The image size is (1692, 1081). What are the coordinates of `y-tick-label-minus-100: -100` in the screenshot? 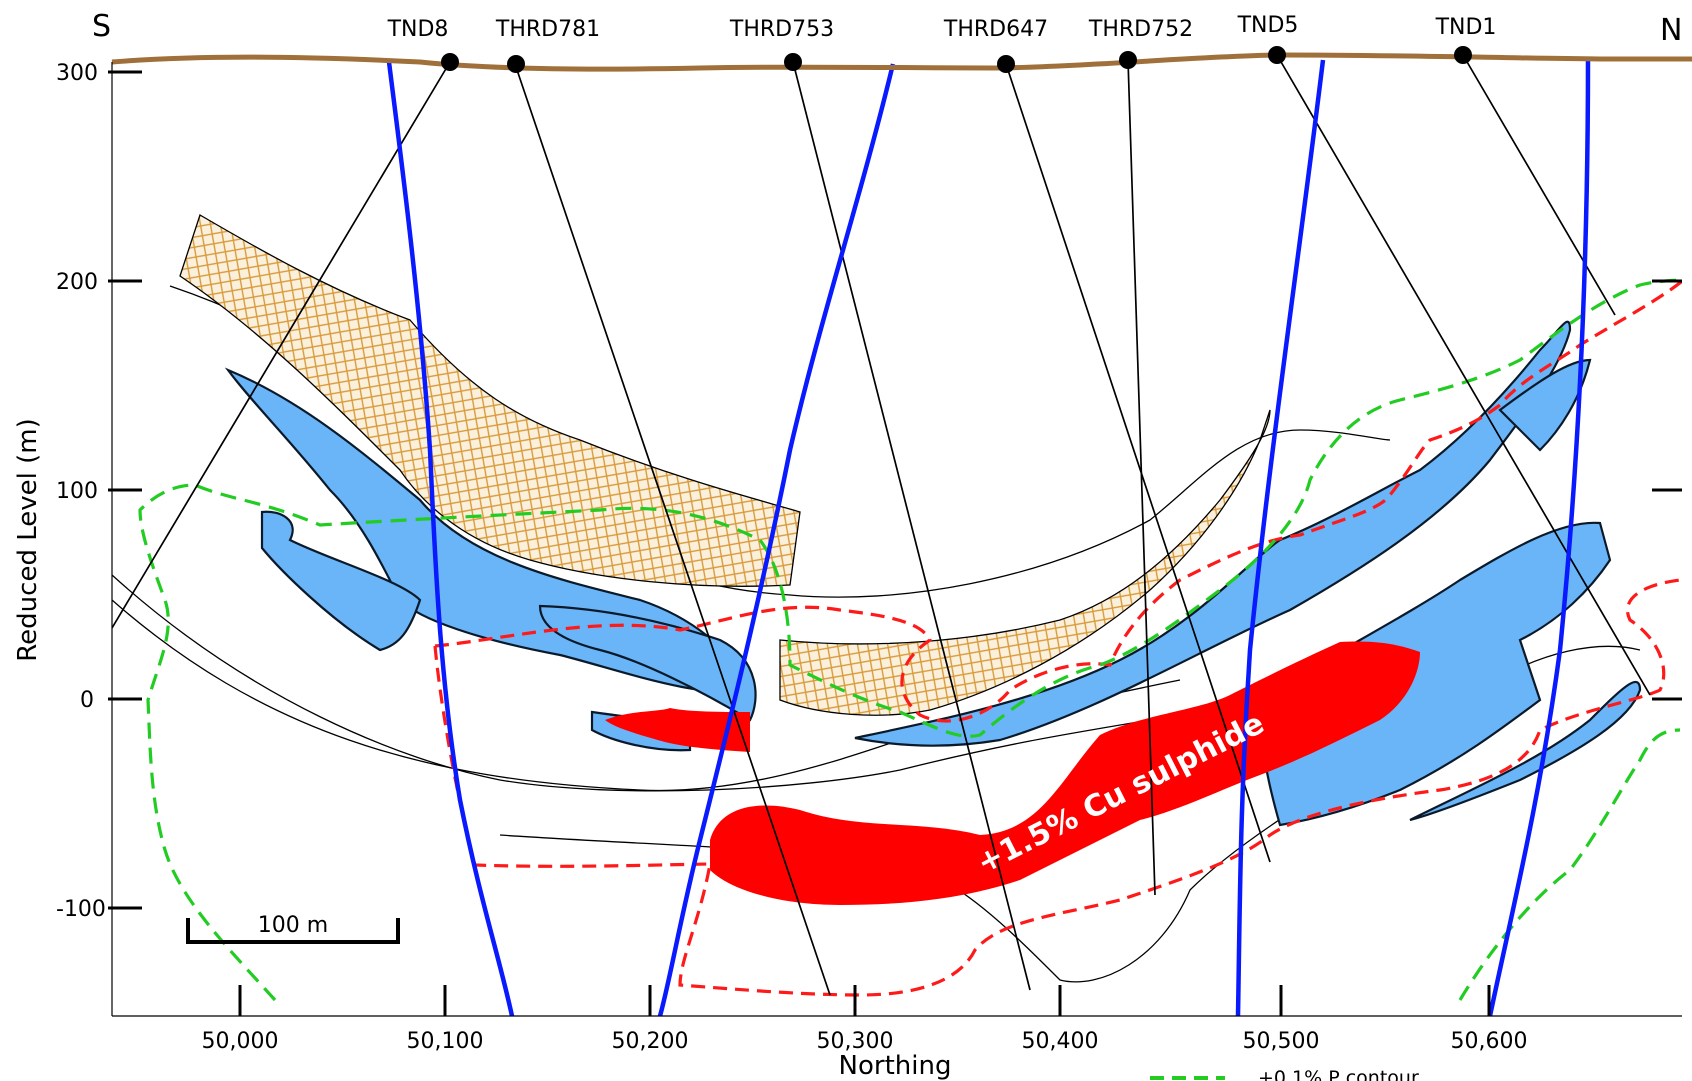 It's located at (81, 909).